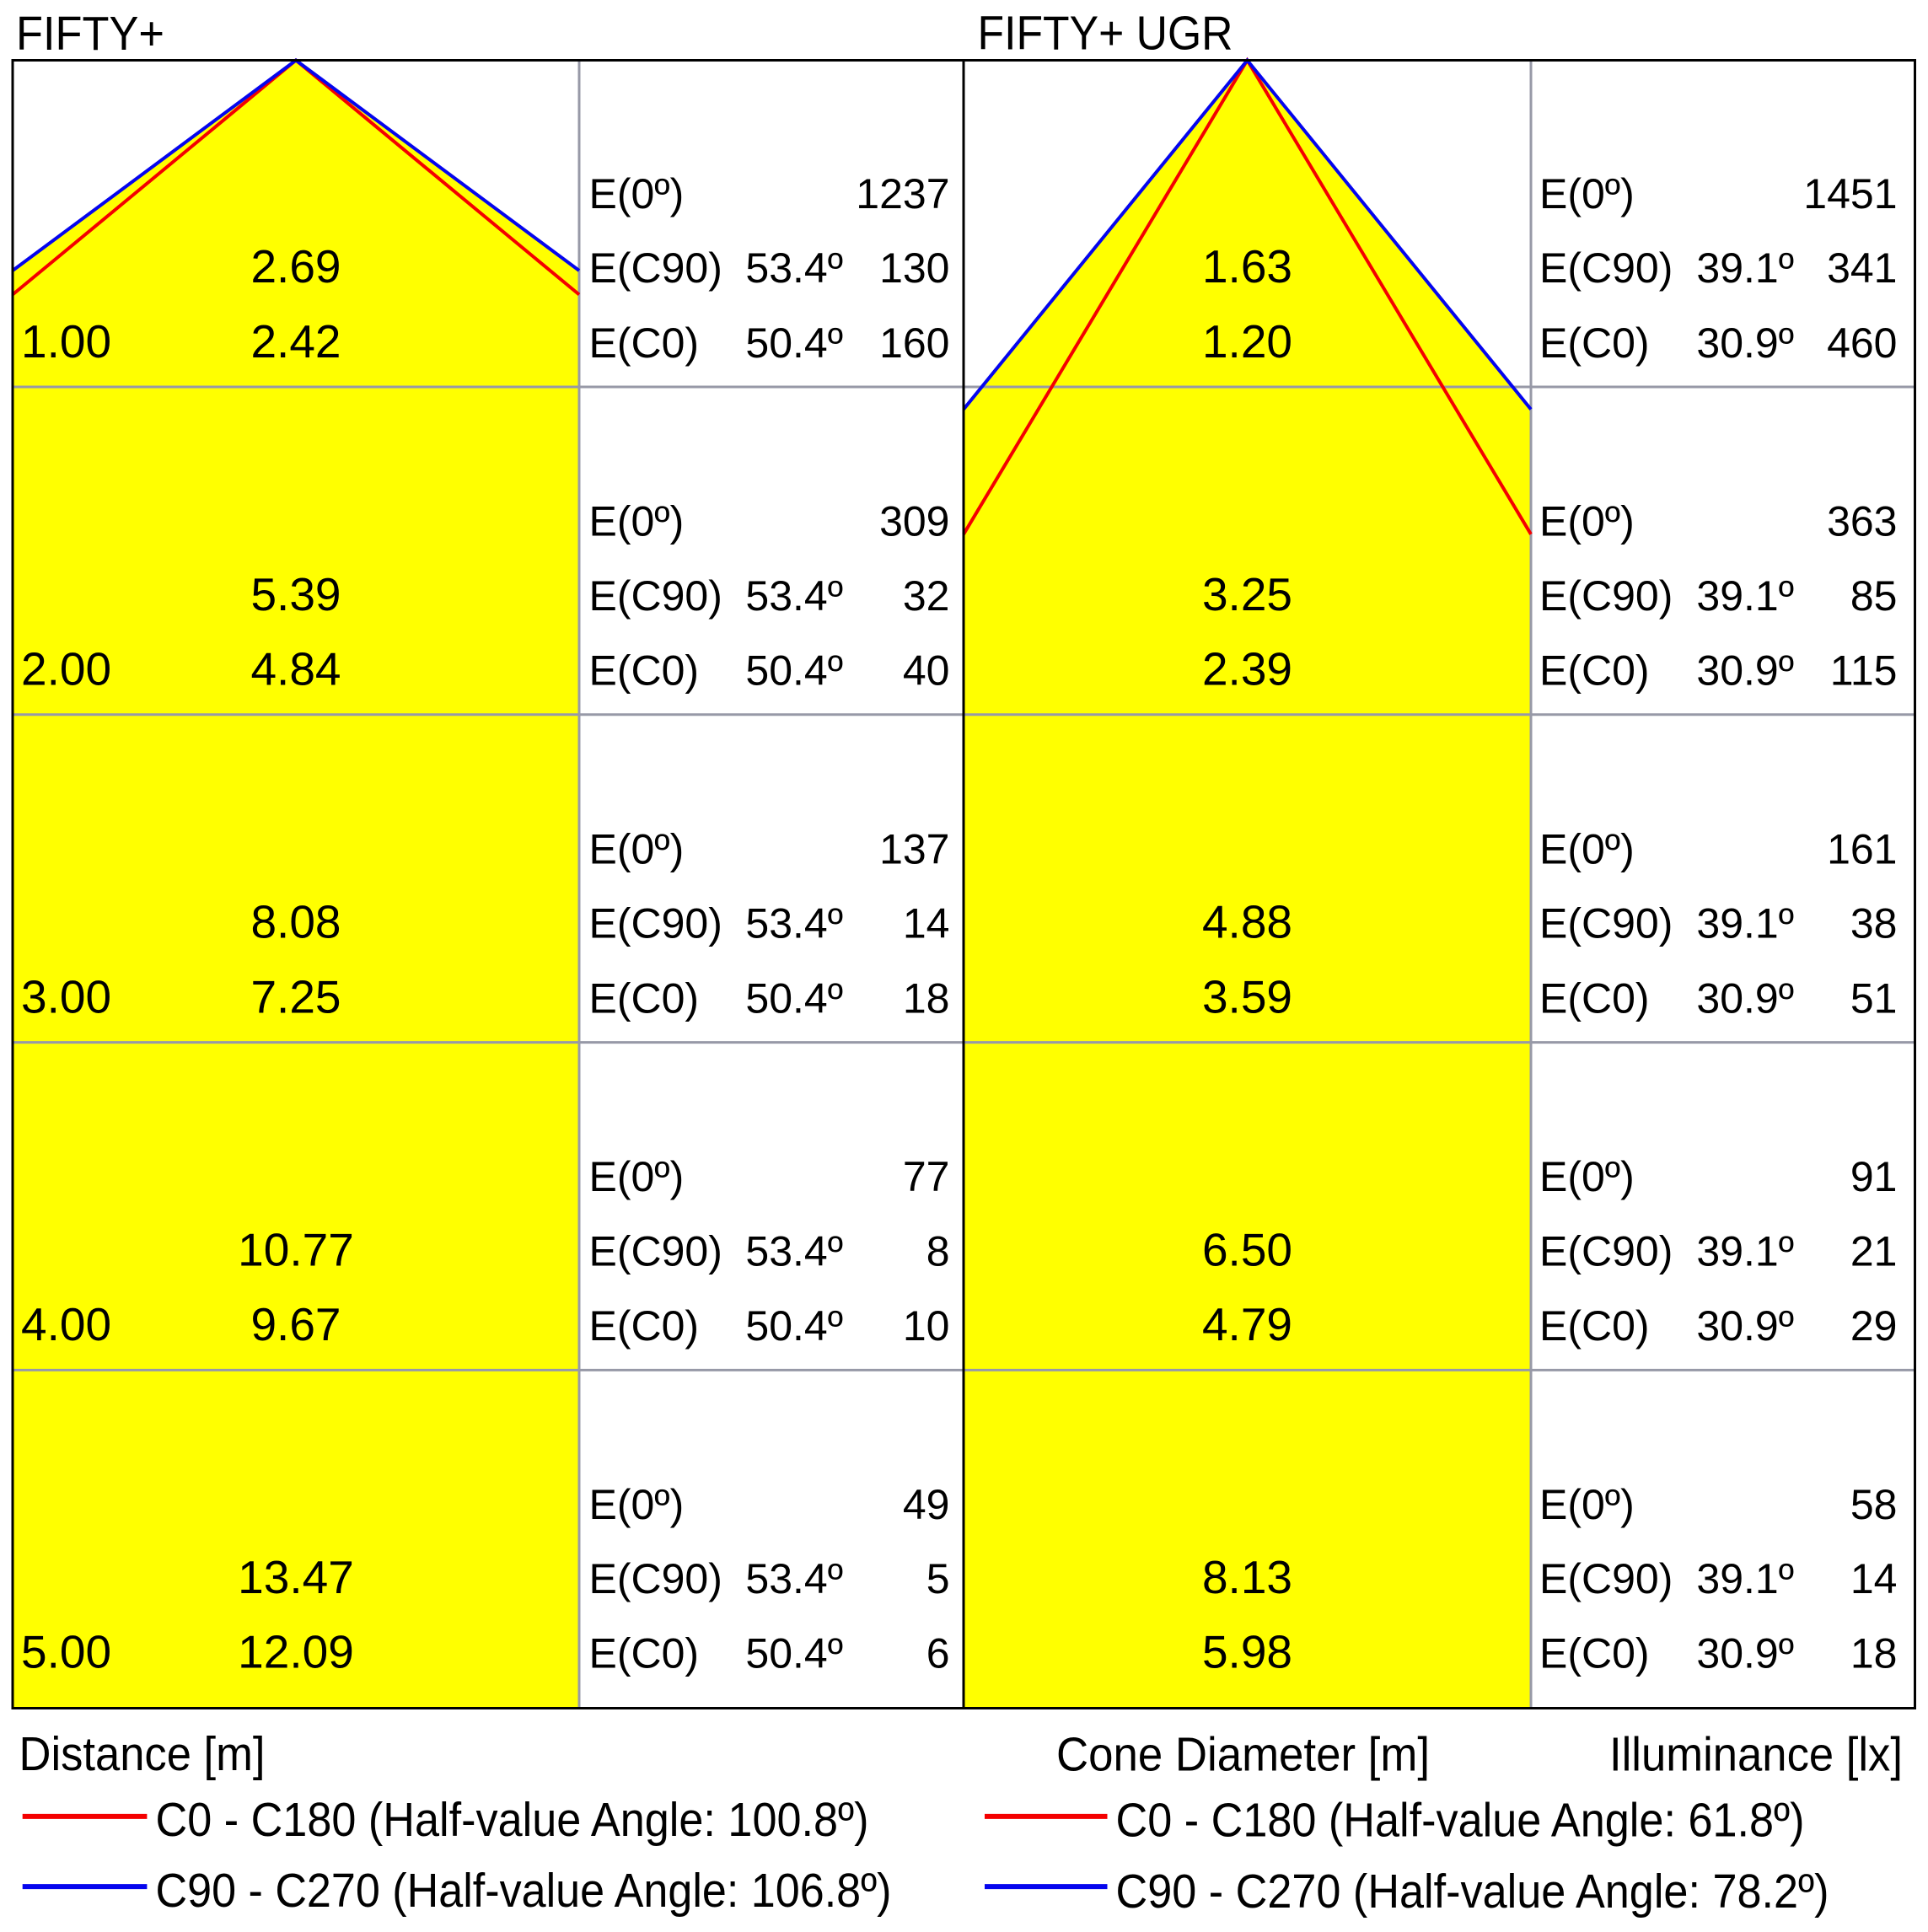 The image size is (1928, 1932). I want to click on svg-text: 6, so click(938, 1653).